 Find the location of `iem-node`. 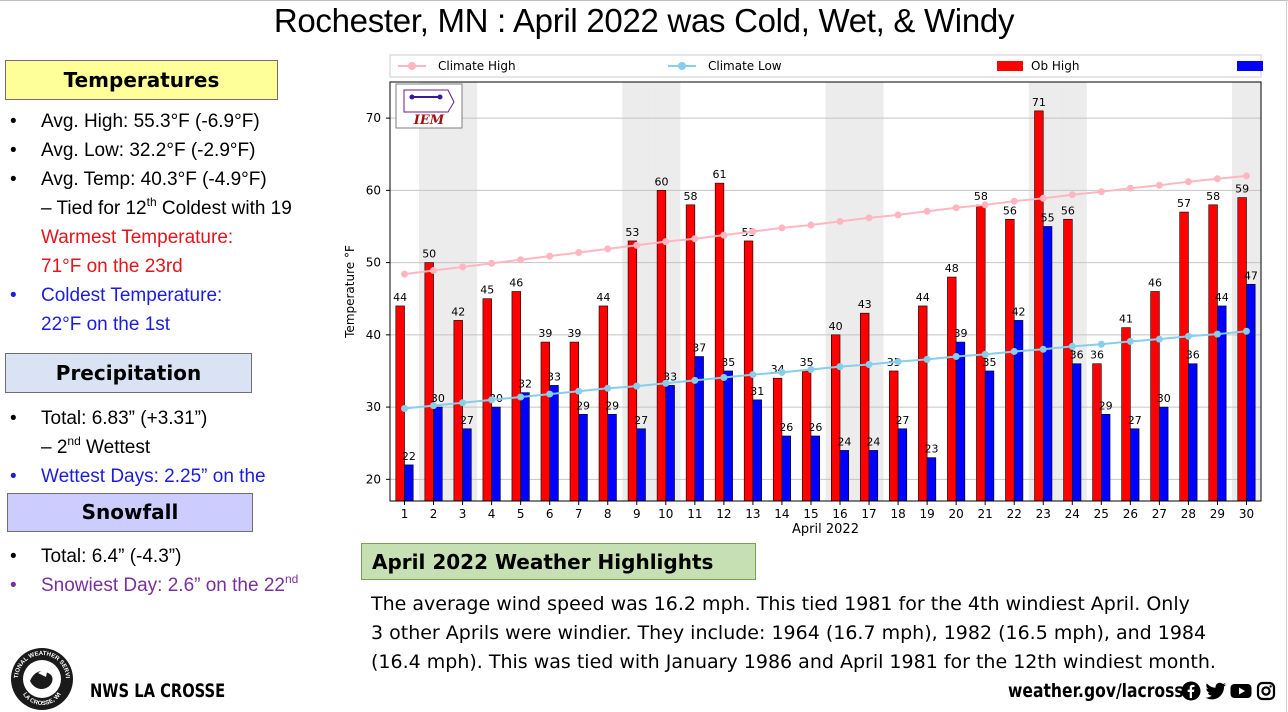

iem-node is located at coordinates (440, 97).